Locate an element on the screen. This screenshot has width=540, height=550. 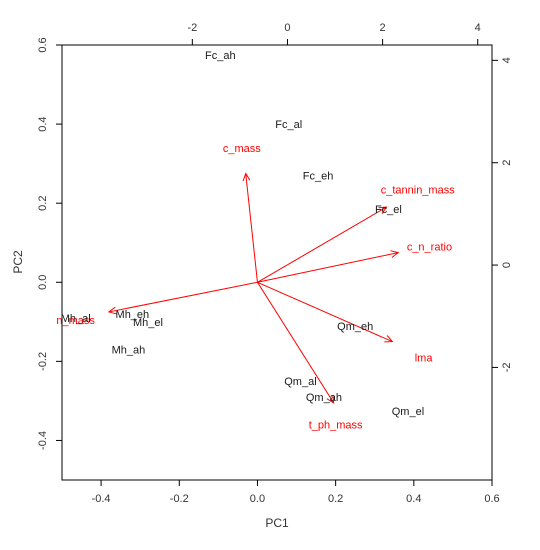
observation-label: Fc_al is located at coordinates (288, 125).